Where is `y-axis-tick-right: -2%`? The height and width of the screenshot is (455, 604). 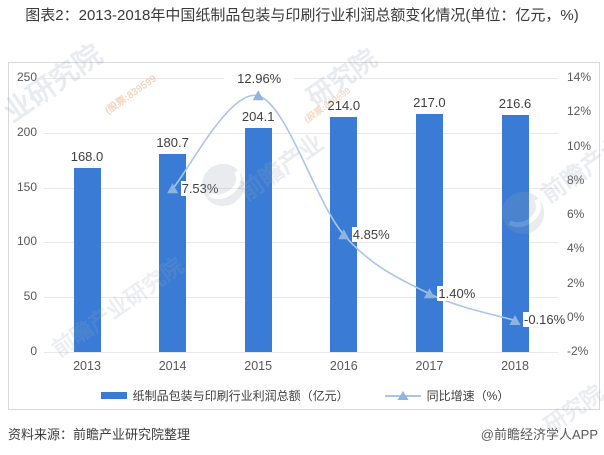 y-axis-tick-right: -2% is located at coordinates (578, 351).